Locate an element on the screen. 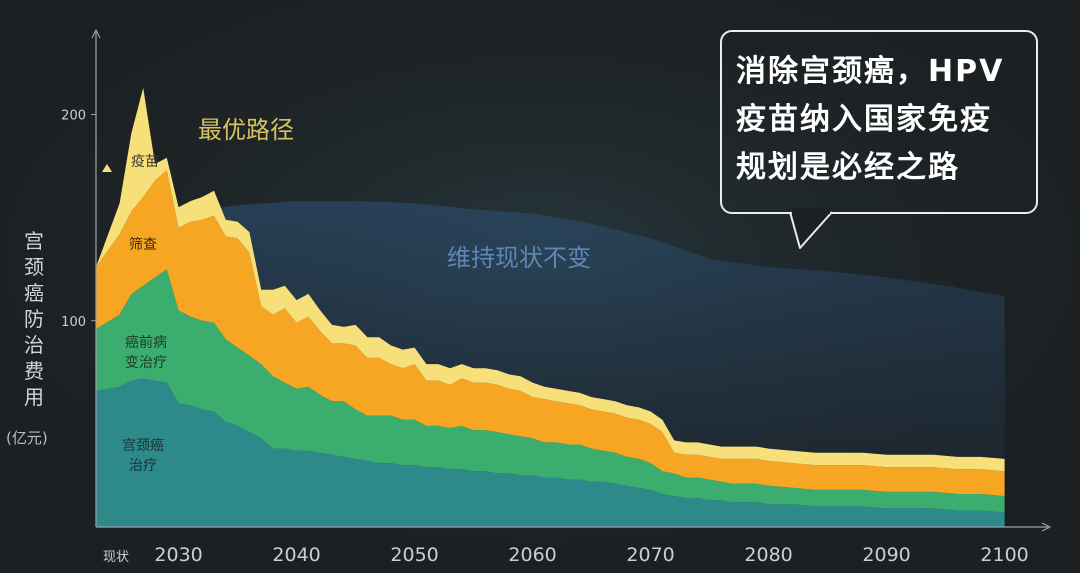 The height and width of the screenshot is (573, 1080). vaccine-layer-label: 疫苗 is located at coordinates (145, 162).